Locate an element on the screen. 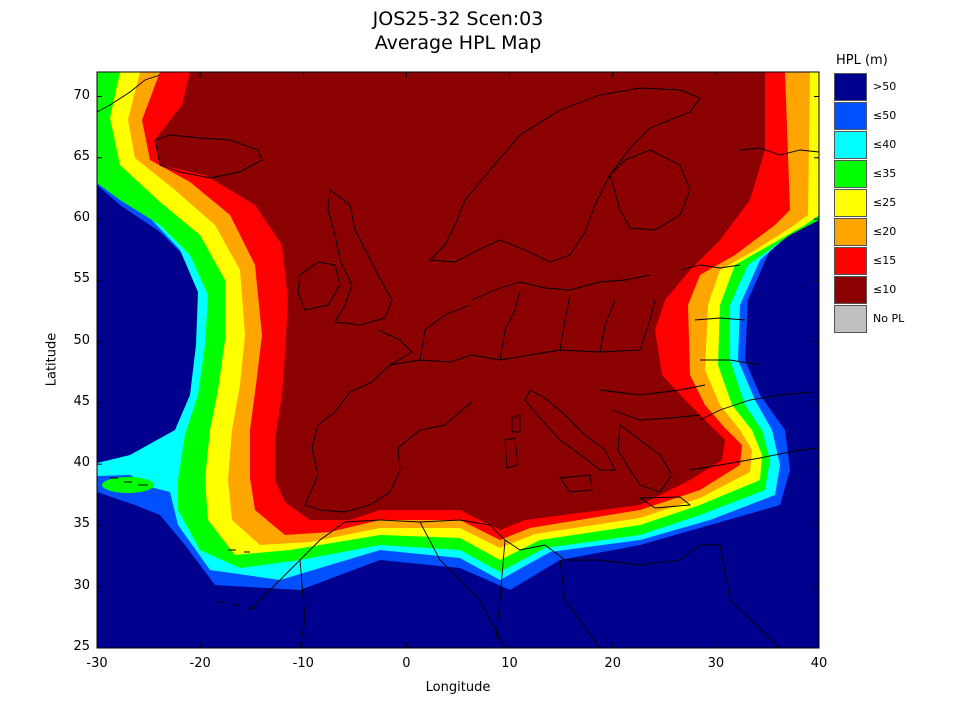  legend-label: ≤25 is located at coordinates (885, 202).